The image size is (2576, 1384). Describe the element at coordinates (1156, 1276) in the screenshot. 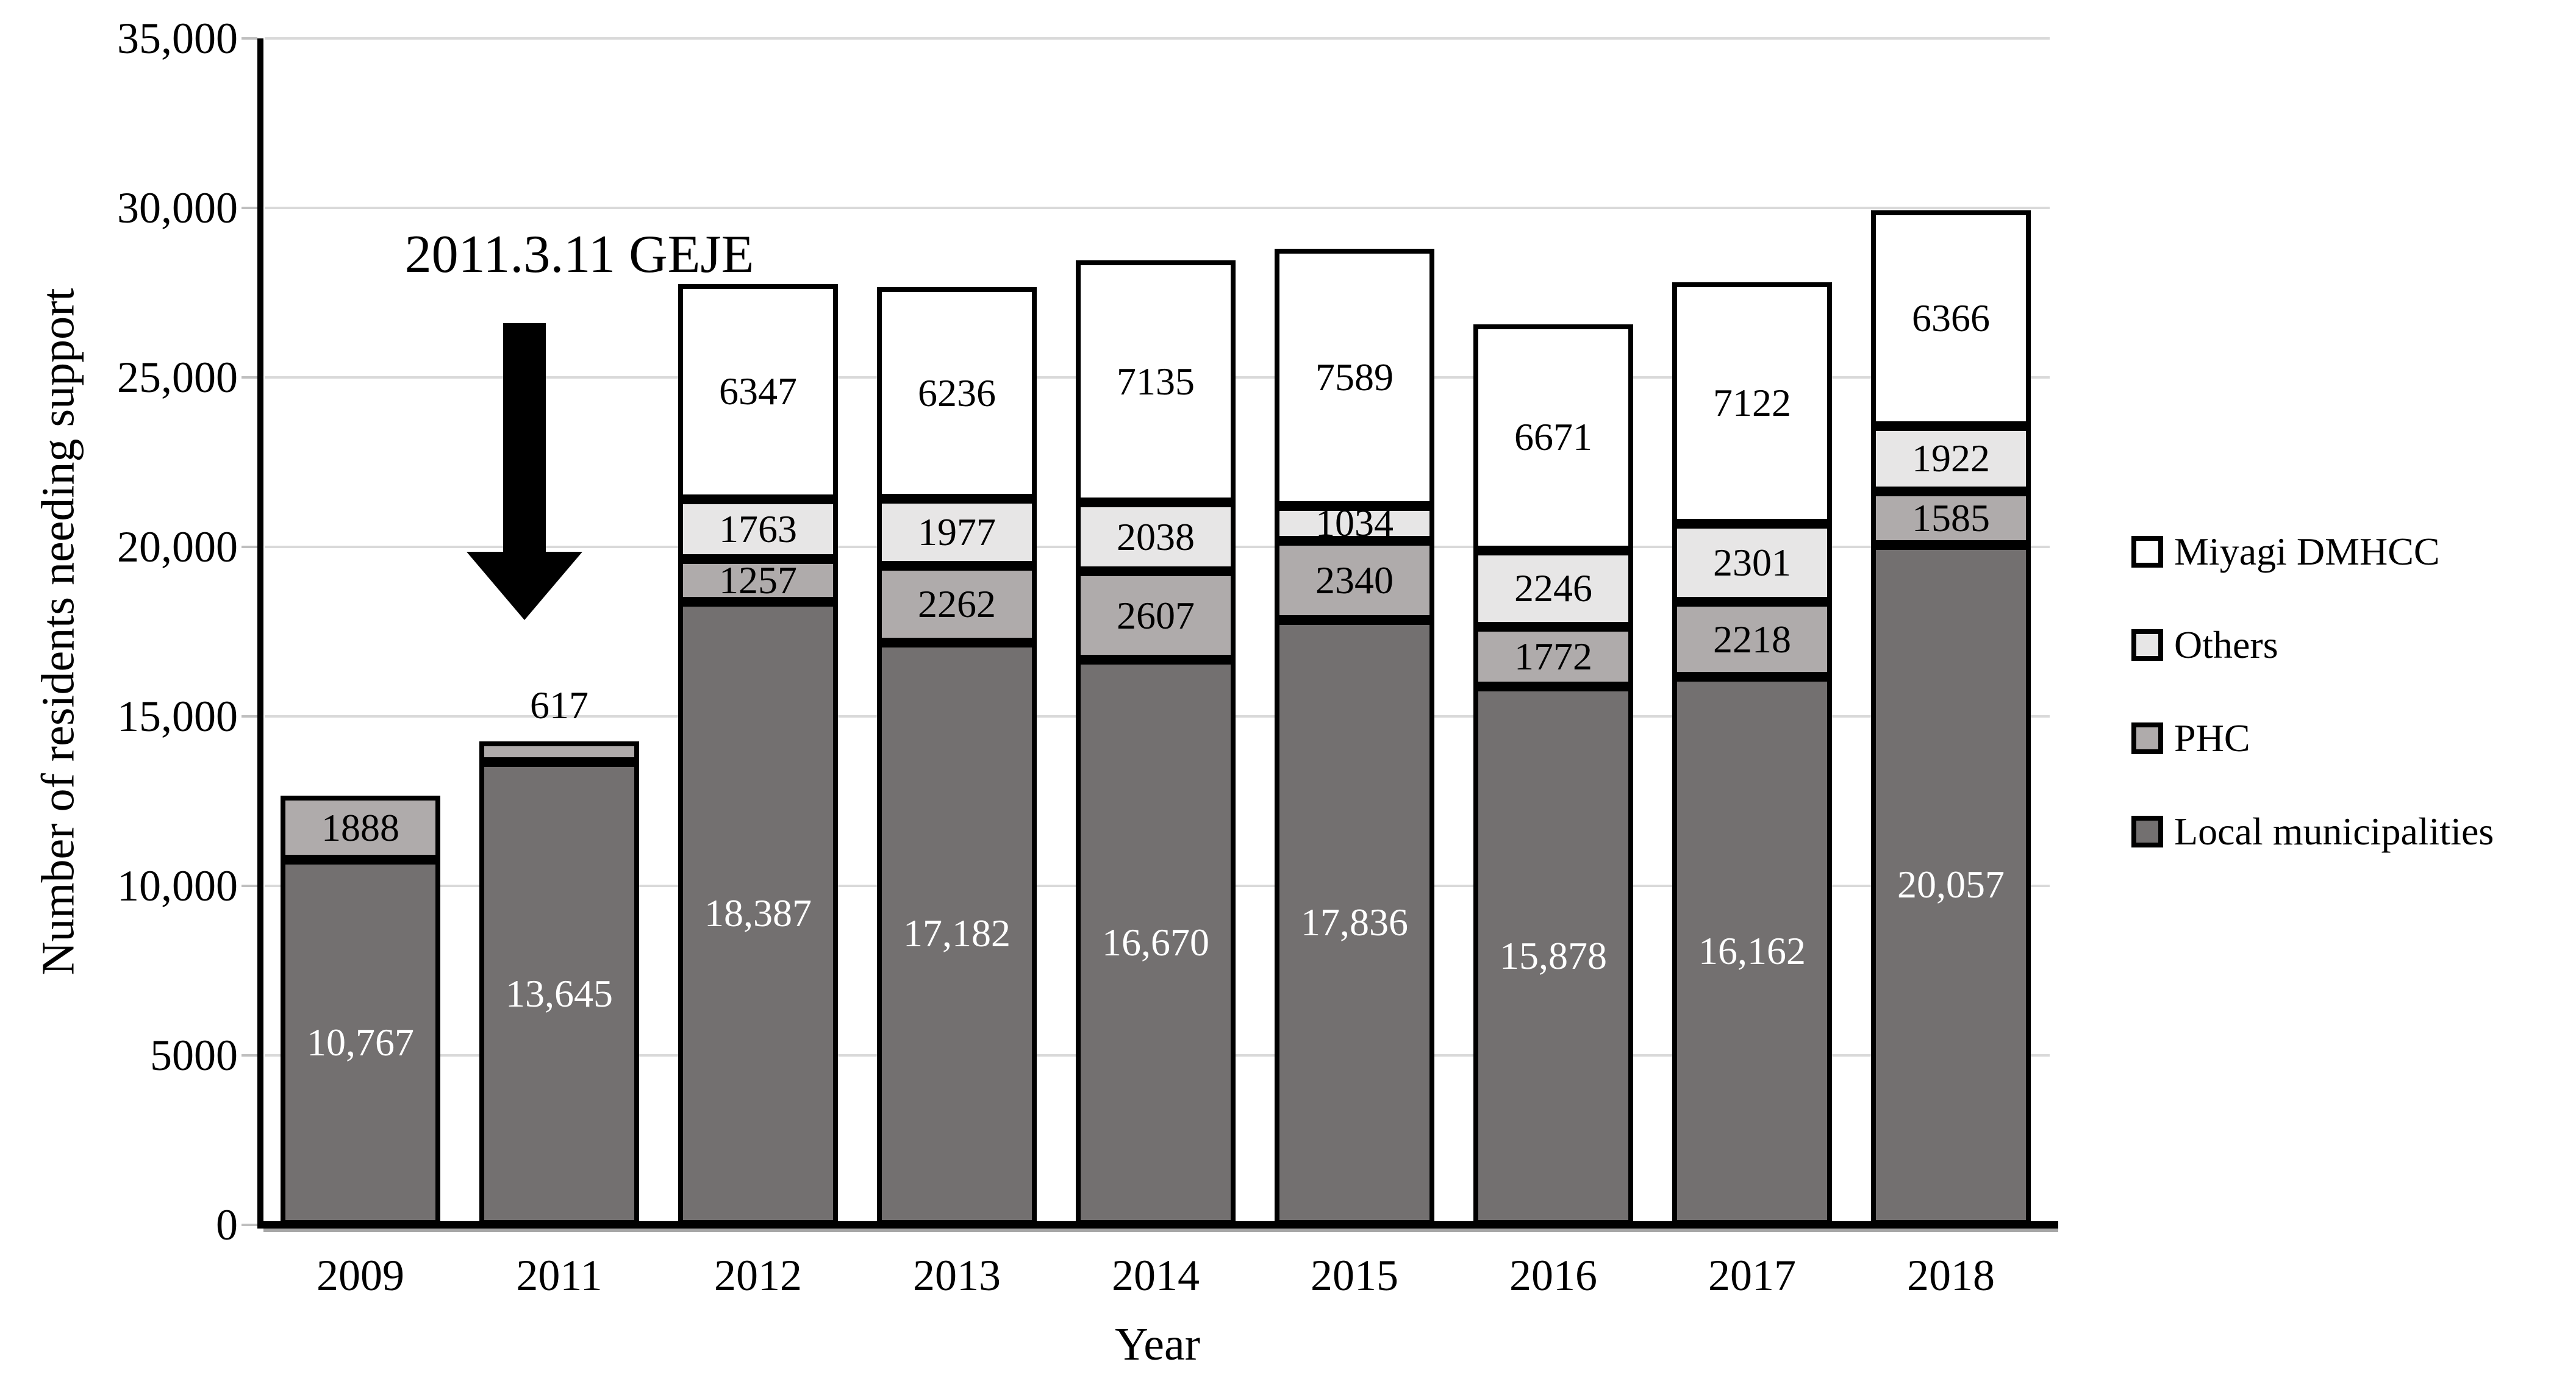

I see `x-tick-label: 2014` at that location.